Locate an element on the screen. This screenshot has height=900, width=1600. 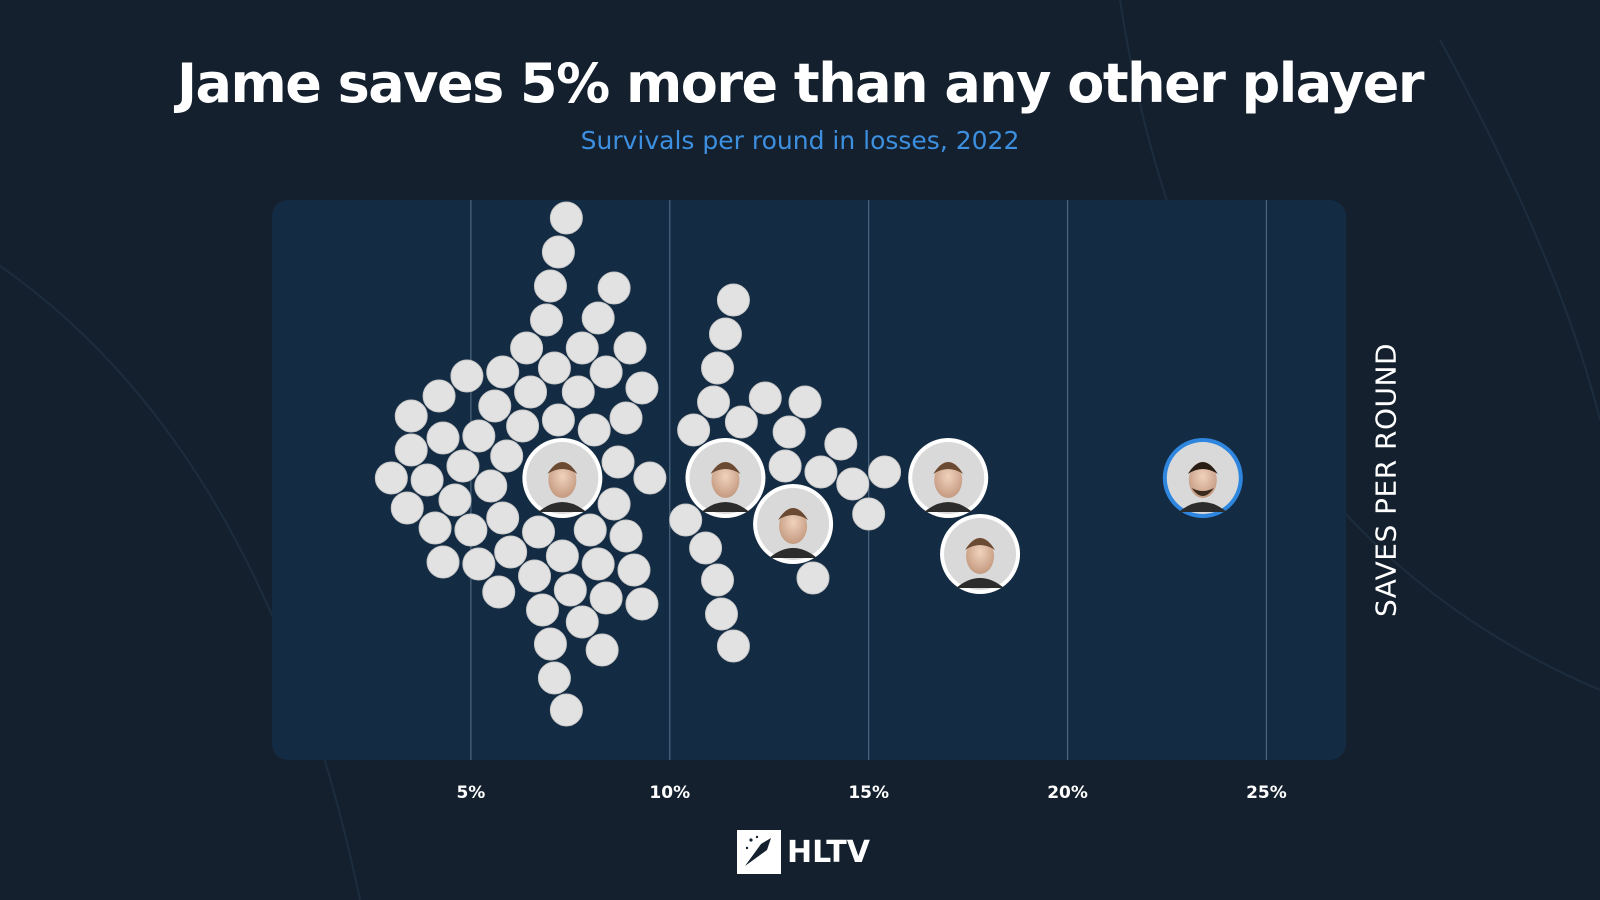
hltv-logo: HLTV is located at coordinates (803, 852).